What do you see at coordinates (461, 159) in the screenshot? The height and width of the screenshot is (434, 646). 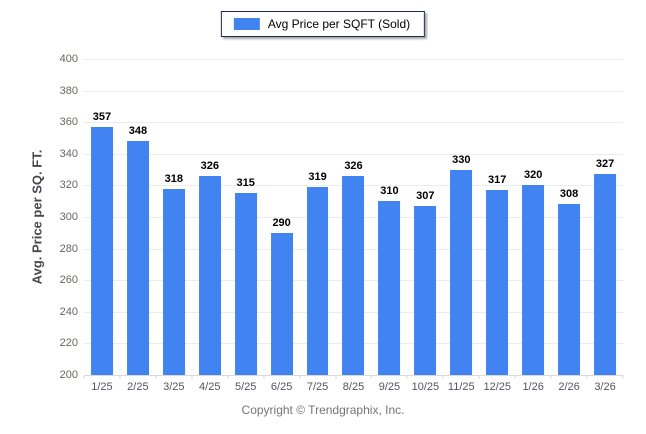 I see `bar-value-label: 330` at bounding box center [461, 159].